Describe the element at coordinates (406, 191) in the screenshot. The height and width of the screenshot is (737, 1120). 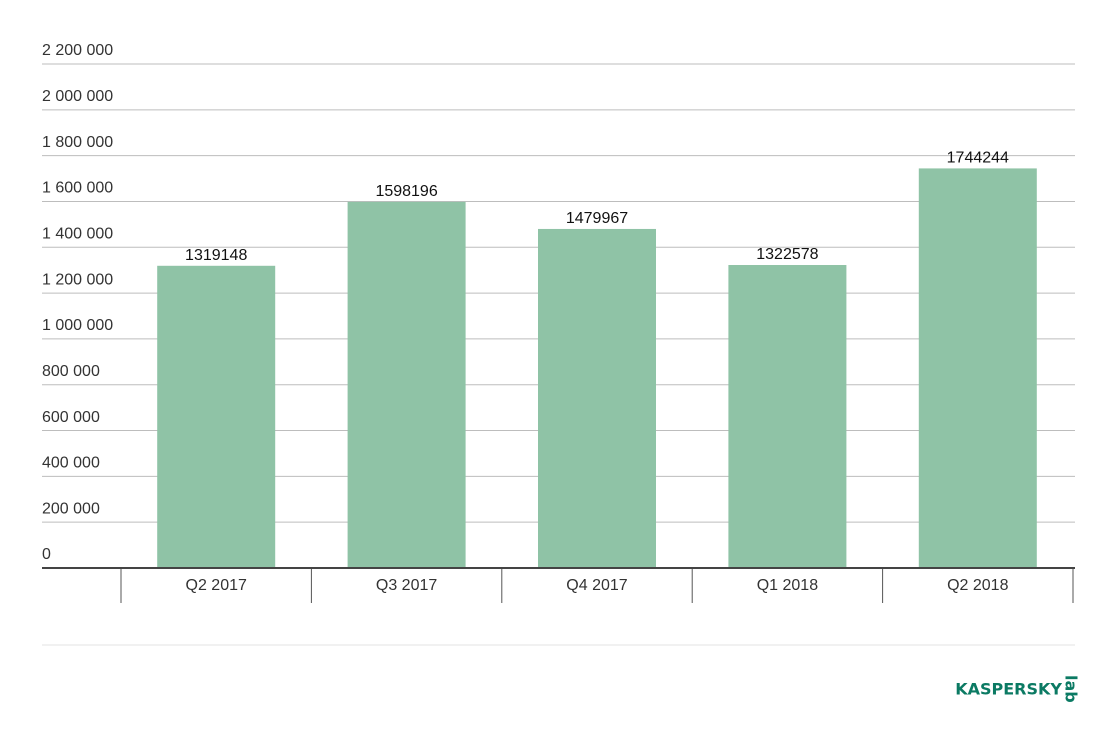
I see `value-label: 1598196` at that location.